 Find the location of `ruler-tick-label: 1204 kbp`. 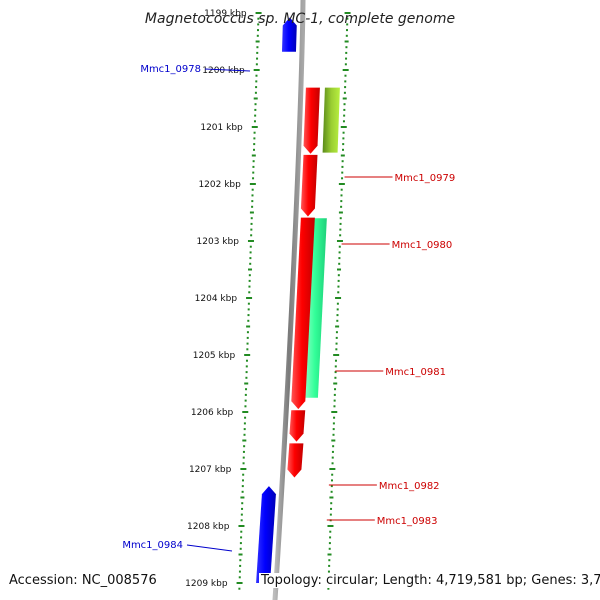

ruler-tick-label: 1204 kbp is located at coordinates (216, 299).